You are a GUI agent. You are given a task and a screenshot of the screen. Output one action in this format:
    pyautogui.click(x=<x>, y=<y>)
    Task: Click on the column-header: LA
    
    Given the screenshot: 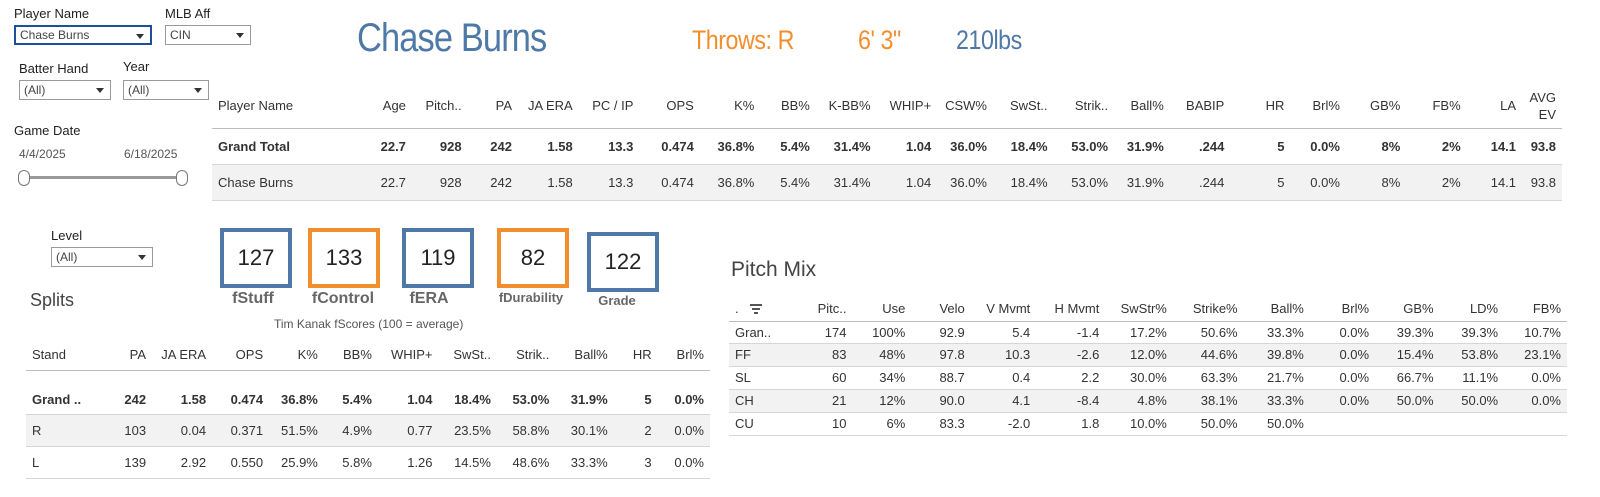 What is the action you would take?
    pyautogui.click(x=1508, y=106)
    